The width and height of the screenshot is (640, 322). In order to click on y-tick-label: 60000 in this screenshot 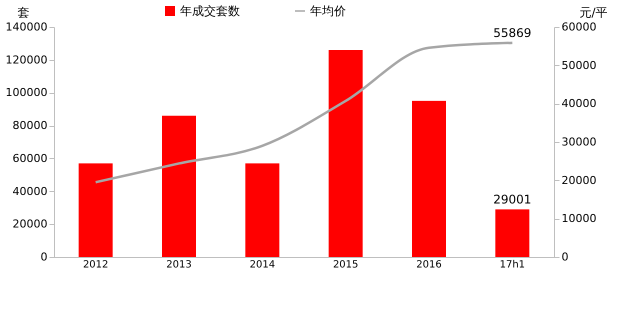, I will do `click(30, 158)`.